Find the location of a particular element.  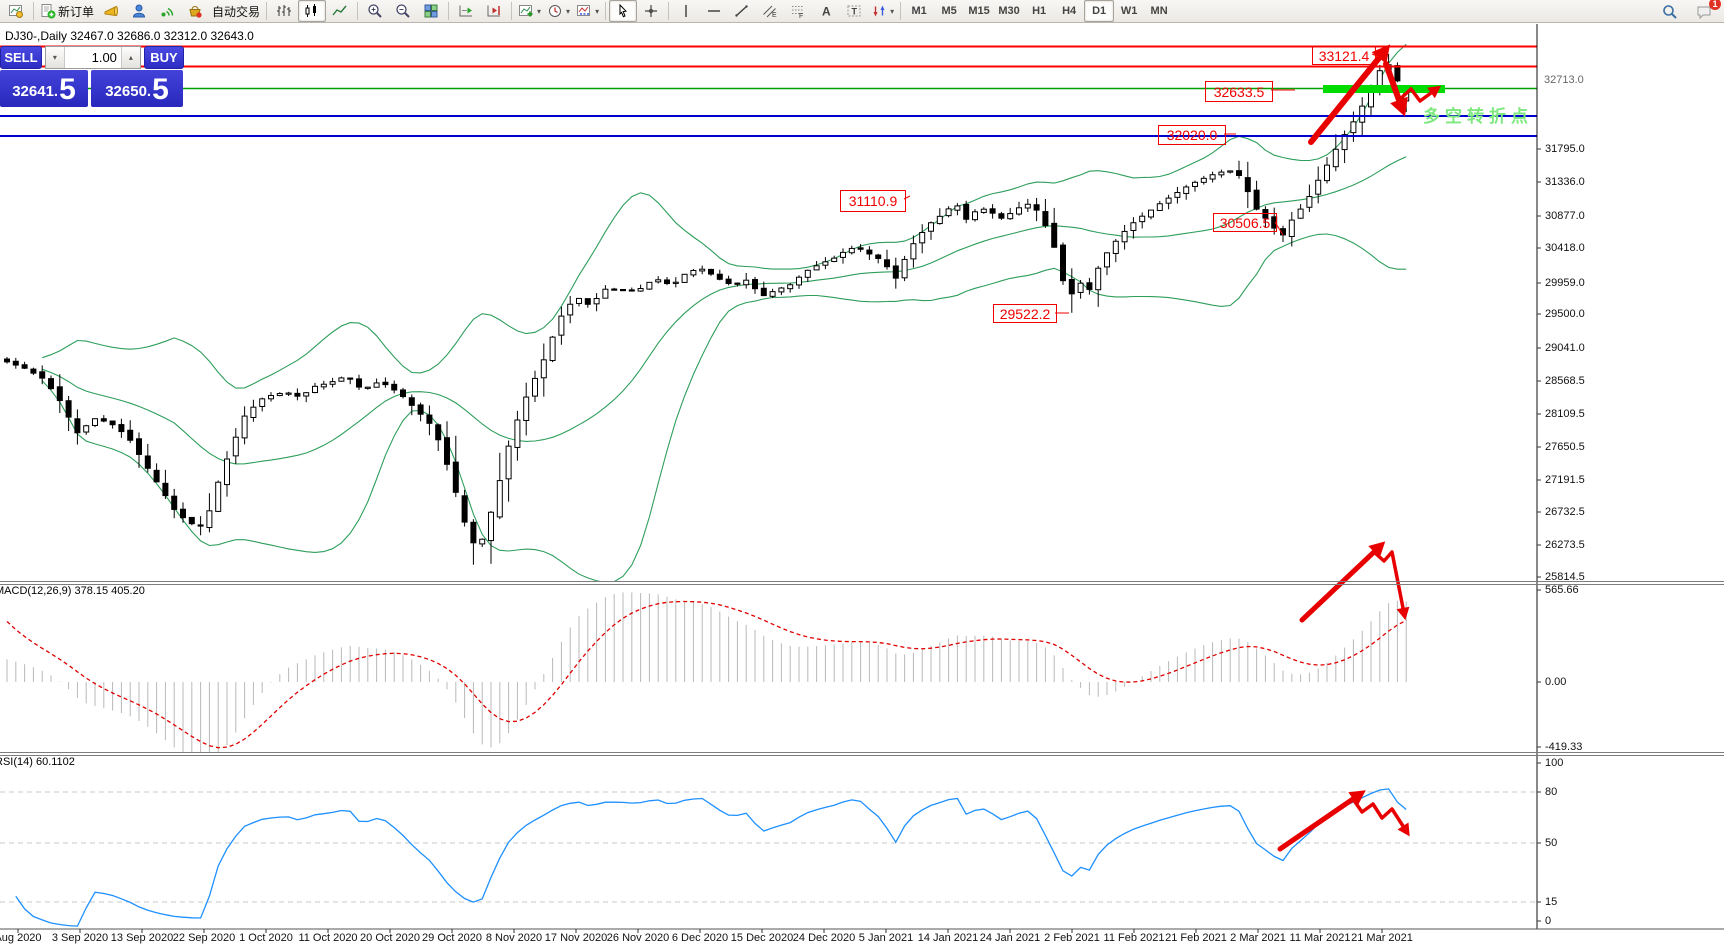

volume-input is located at coordinates (92, 57).